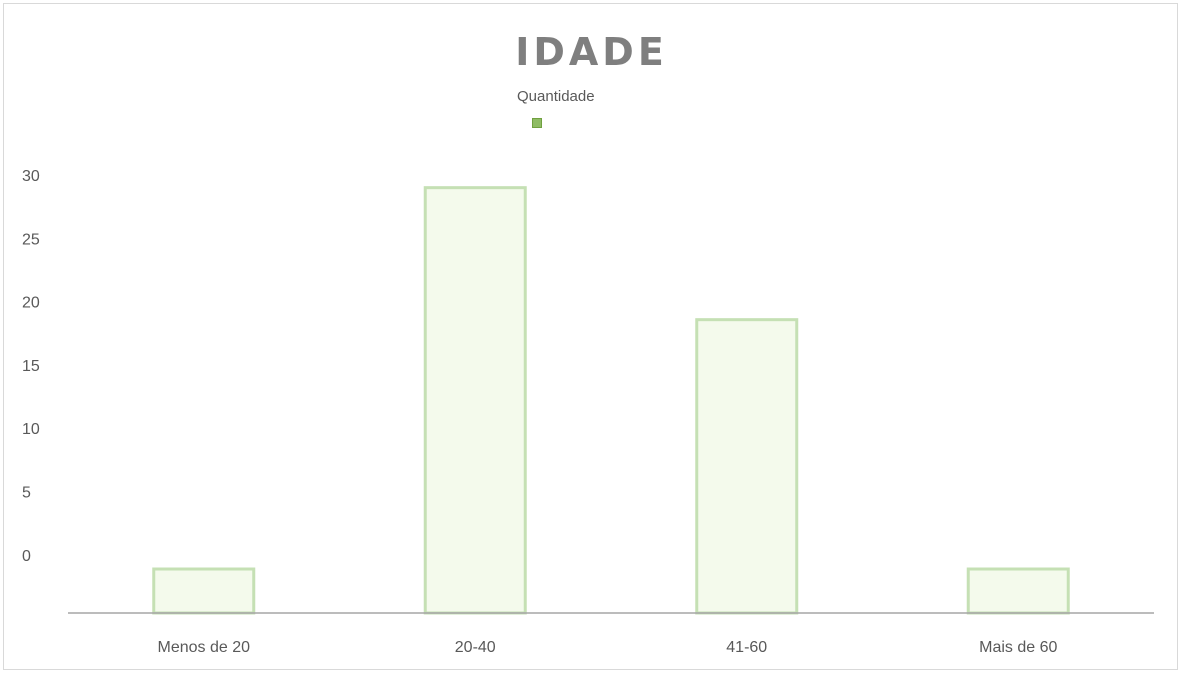  I want to click on y-tick-label: 10, so click(31, 429).